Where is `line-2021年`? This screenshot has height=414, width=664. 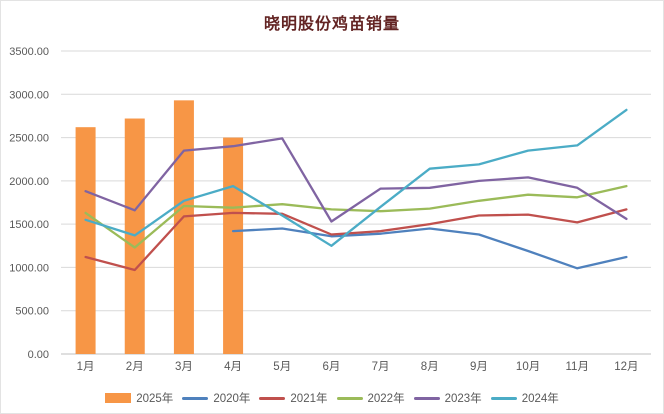 line-2021年 is located at coordinates (356, 240).